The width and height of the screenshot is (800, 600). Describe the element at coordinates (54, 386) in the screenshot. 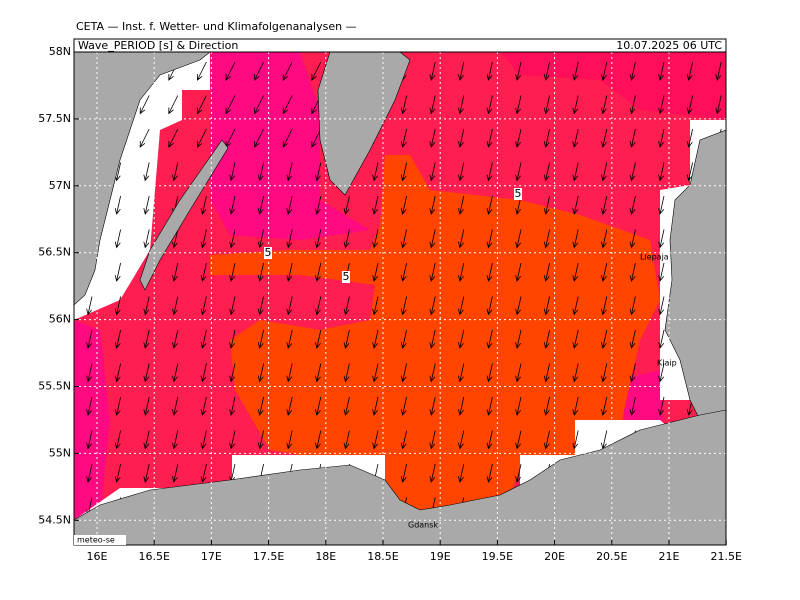

I see `lat-label: 55.5N` at that location.